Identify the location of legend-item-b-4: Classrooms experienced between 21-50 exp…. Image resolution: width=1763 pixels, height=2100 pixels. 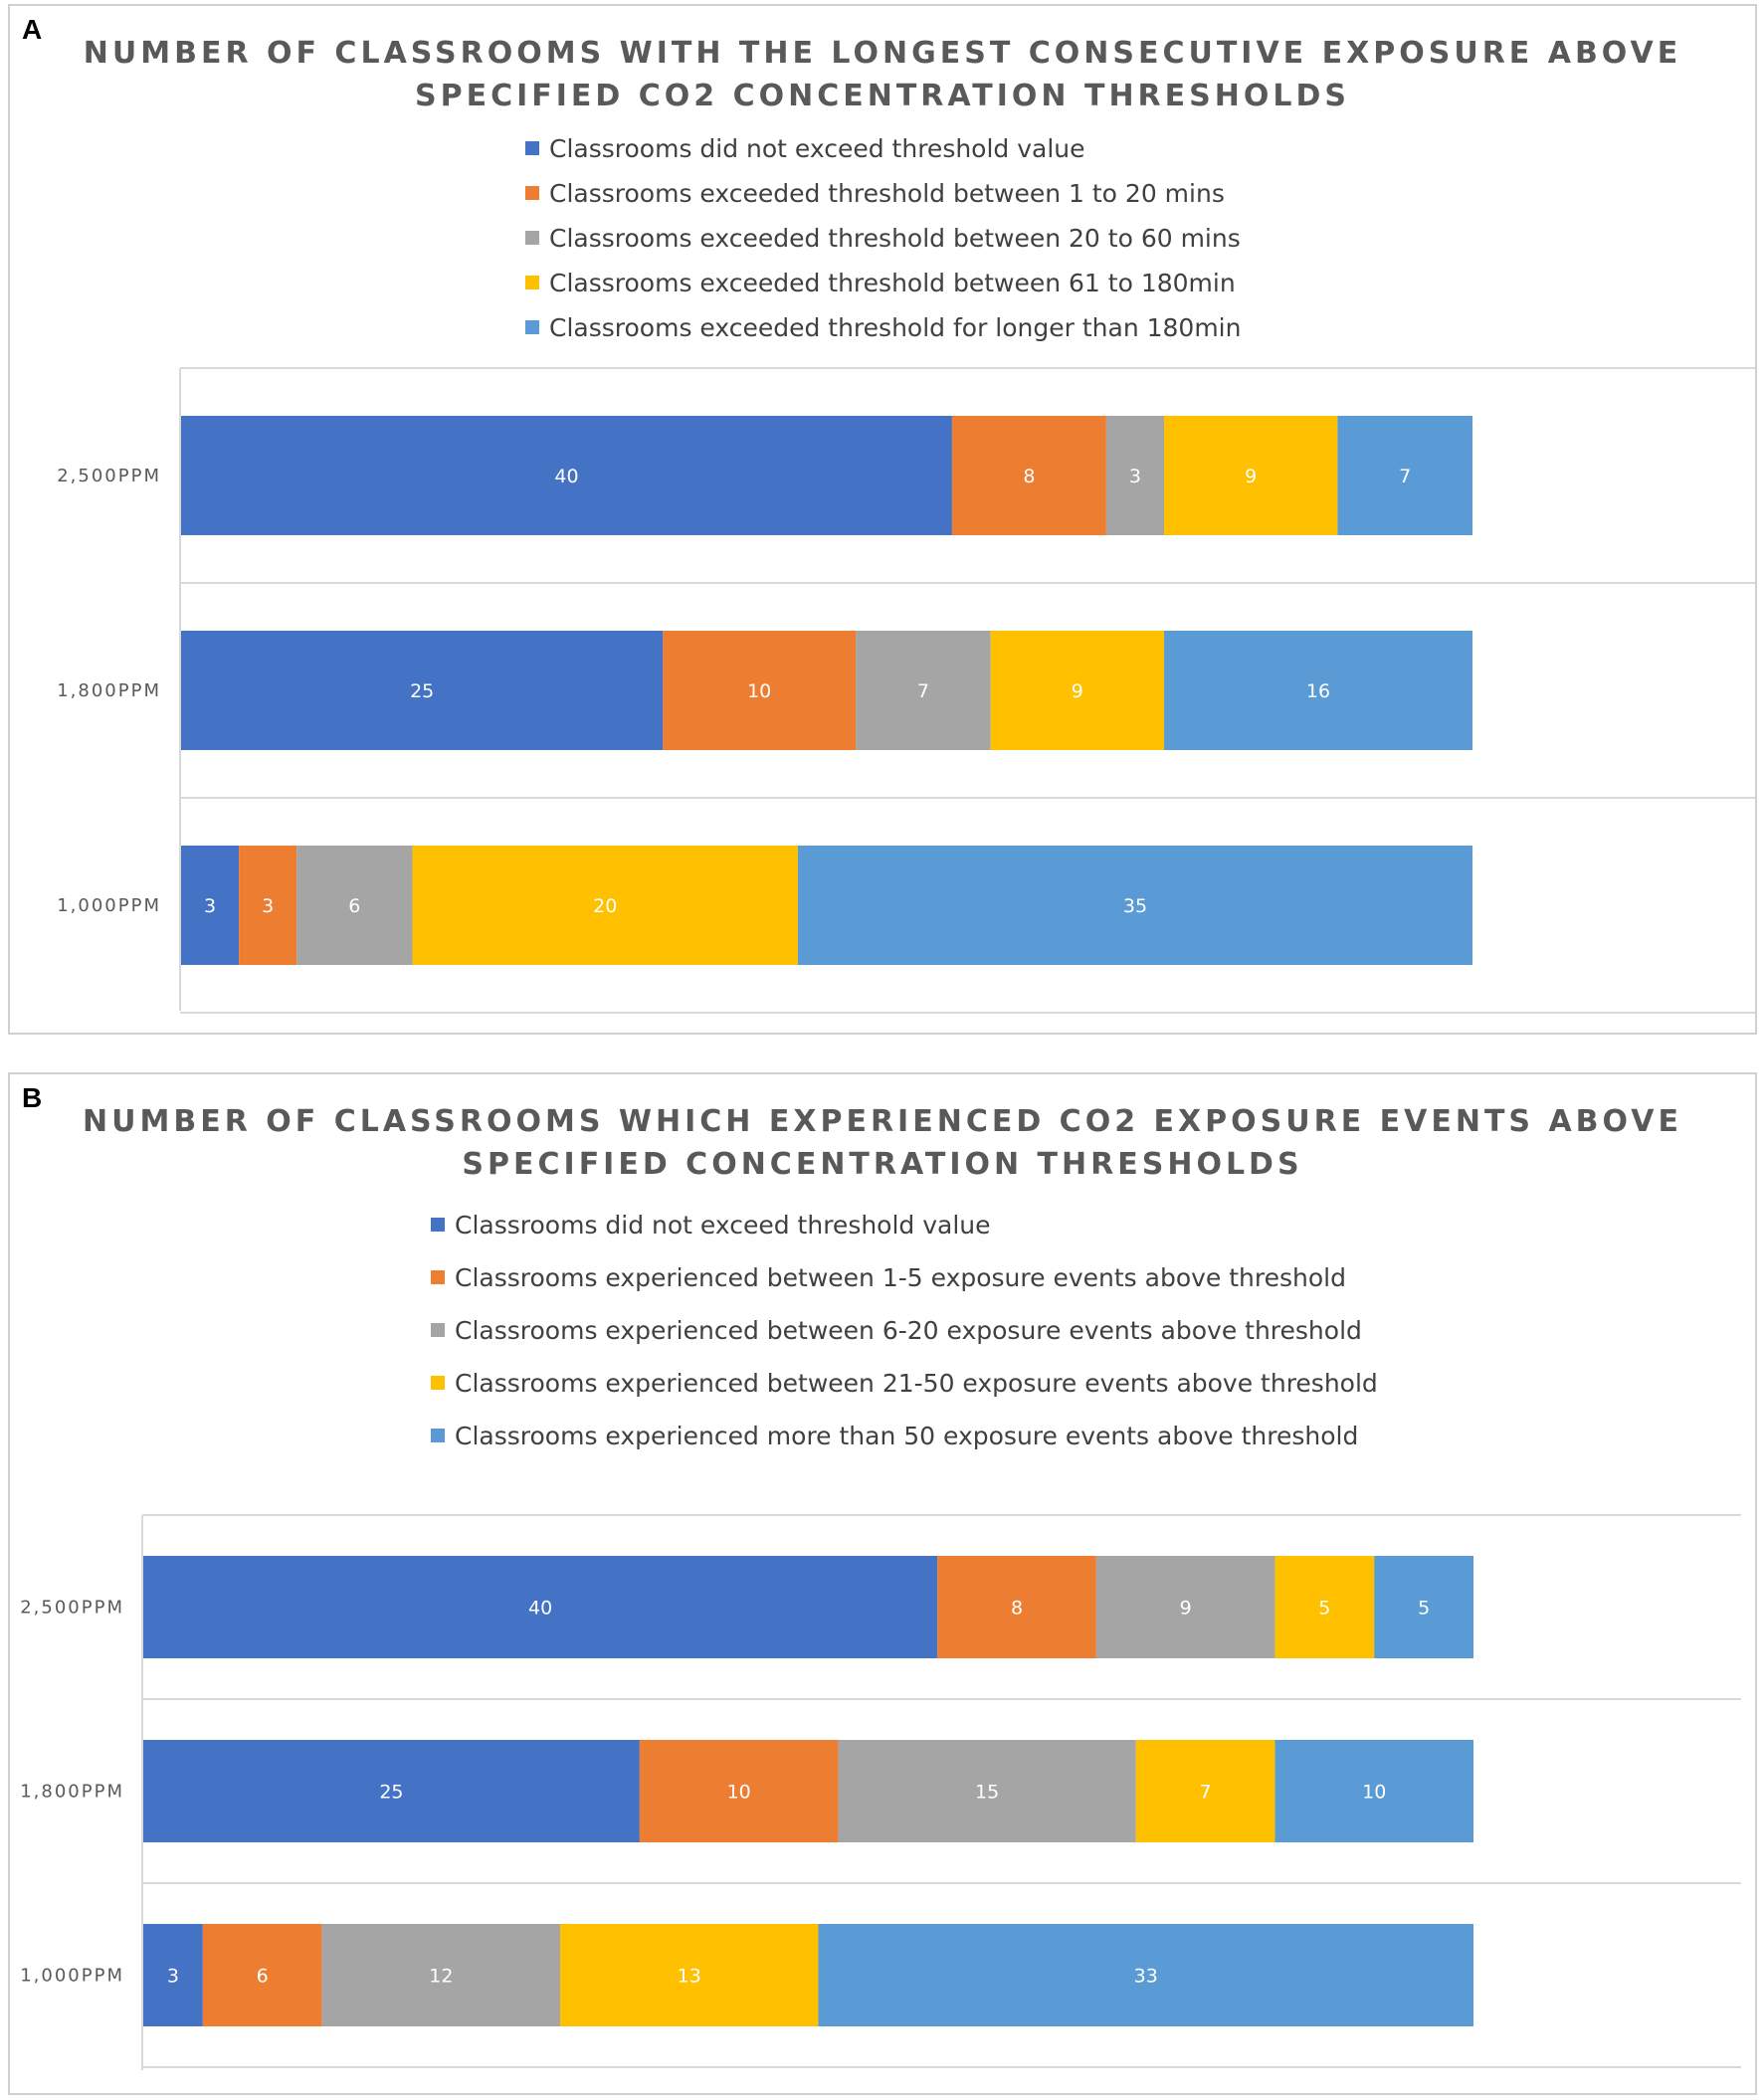
(904, 1384).